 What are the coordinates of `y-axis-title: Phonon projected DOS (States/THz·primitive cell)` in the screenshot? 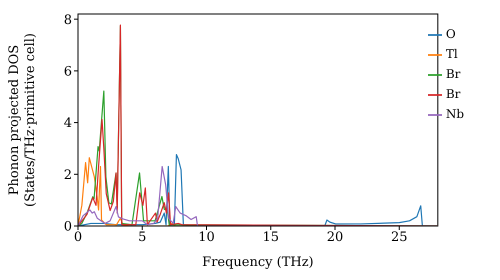 It's located at (22, 120).